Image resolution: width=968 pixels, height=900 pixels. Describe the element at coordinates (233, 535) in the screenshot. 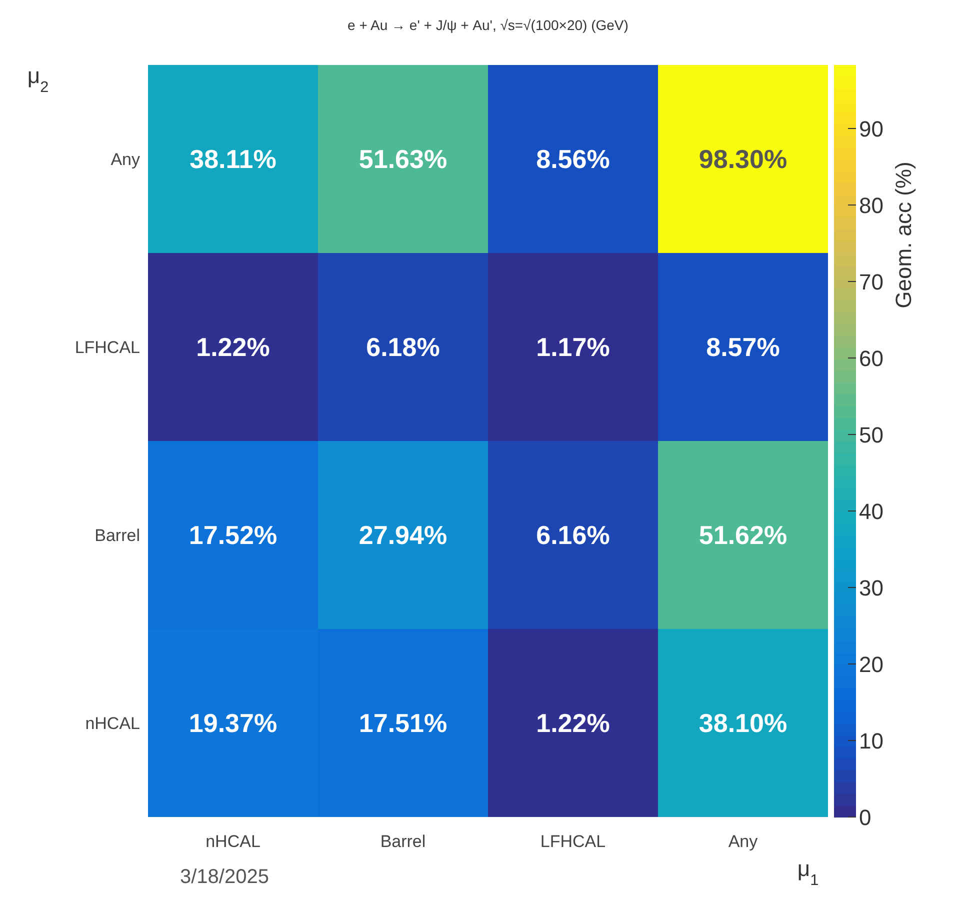

I see `data-label: 17.52%` at that location.